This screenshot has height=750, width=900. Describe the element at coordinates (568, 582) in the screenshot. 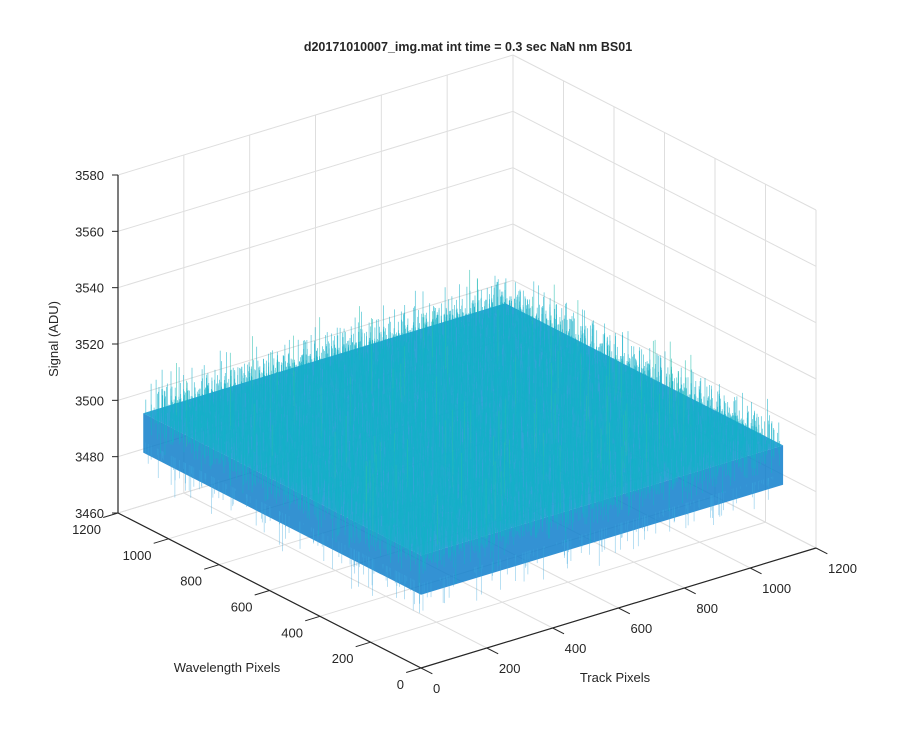

I see `grid-line-y-floor` at that location.